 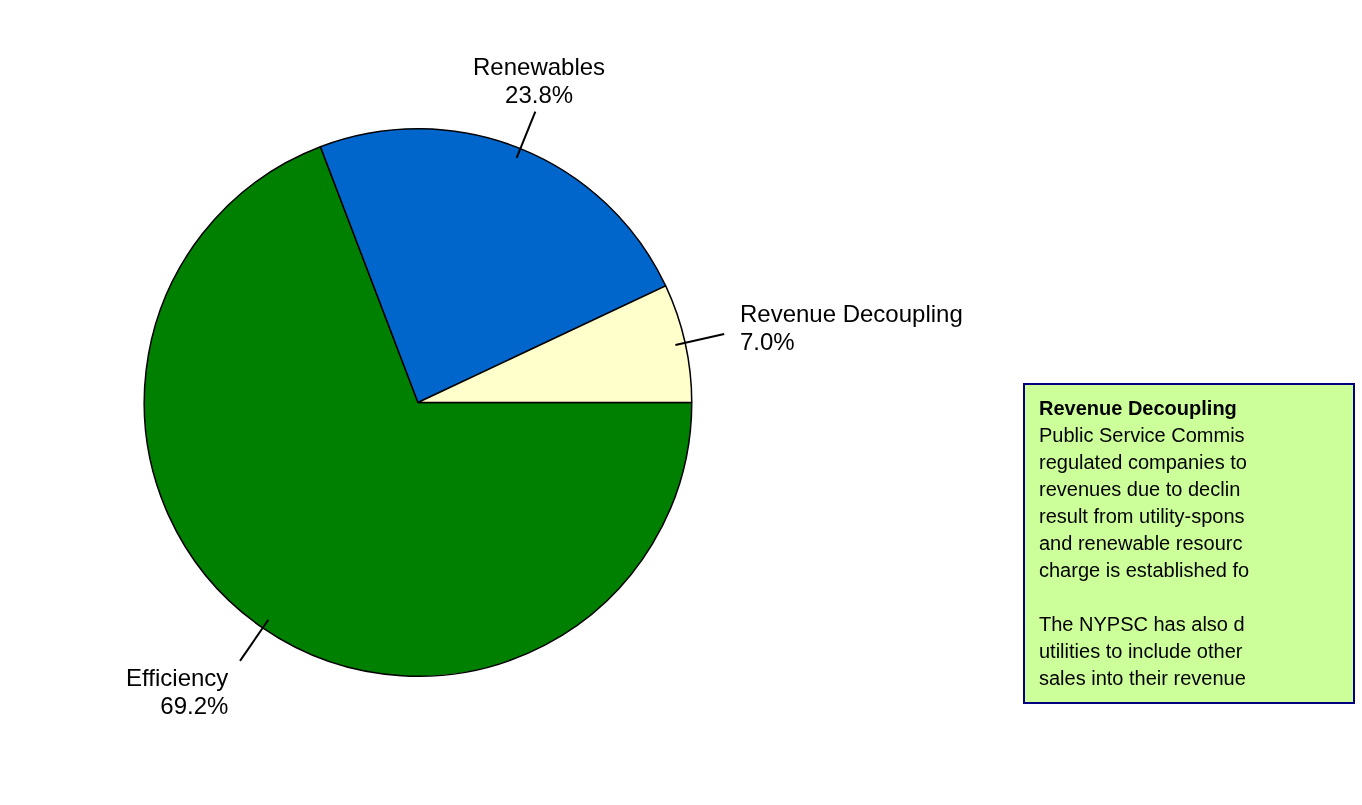 I want to click on slice-label: Efficiency, so click(x=177, y=677).